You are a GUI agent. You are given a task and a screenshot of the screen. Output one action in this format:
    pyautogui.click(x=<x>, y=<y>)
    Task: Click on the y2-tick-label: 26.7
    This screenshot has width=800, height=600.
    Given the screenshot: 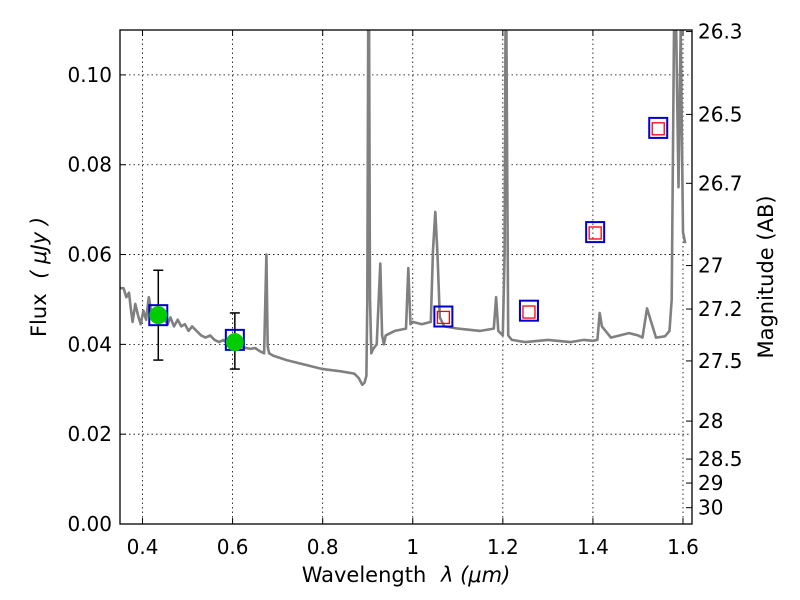 What is the action you would take?
    pyautogui.click(x=720, y=183)
    